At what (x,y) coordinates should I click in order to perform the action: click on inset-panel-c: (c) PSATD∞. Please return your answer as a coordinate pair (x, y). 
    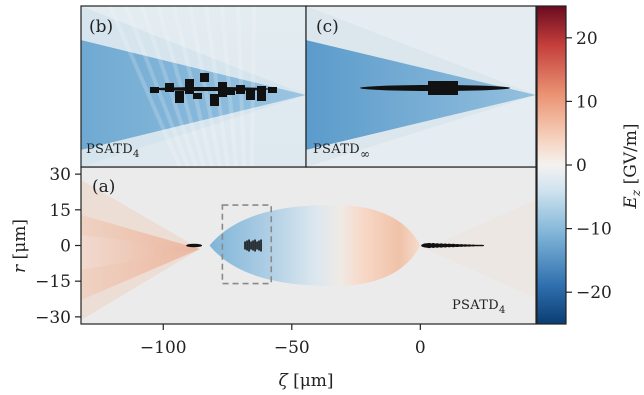
    Looking at the image, I should click on (421, 86).